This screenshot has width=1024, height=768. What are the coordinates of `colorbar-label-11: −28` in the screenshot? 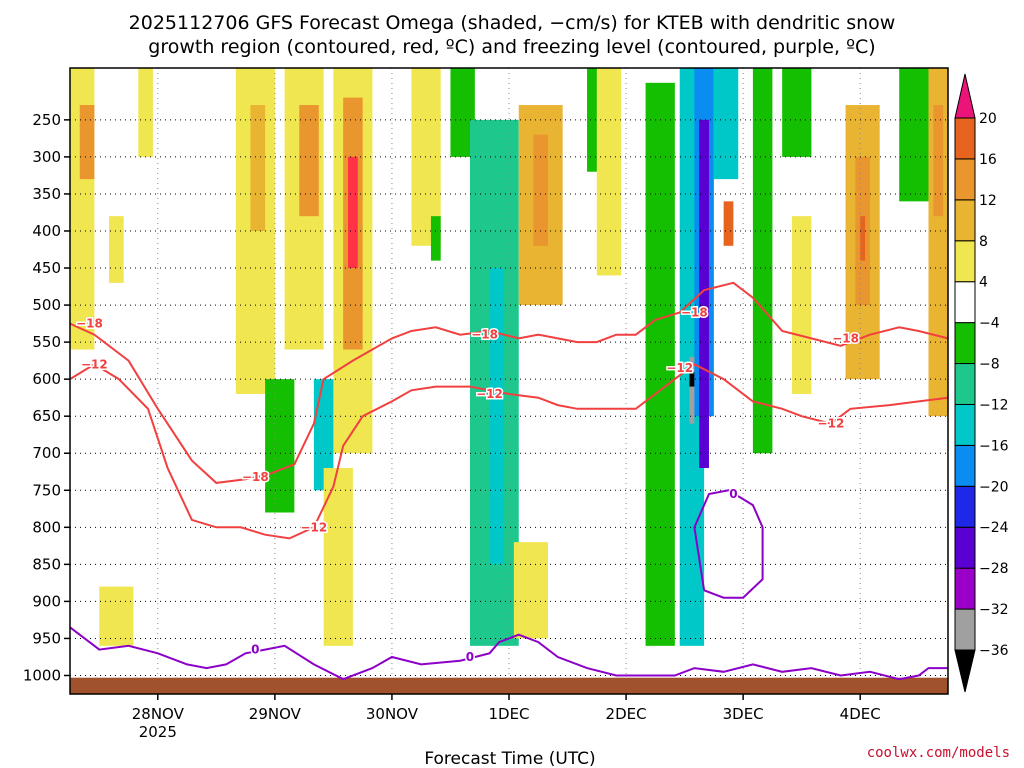 It's located at (994, 569).